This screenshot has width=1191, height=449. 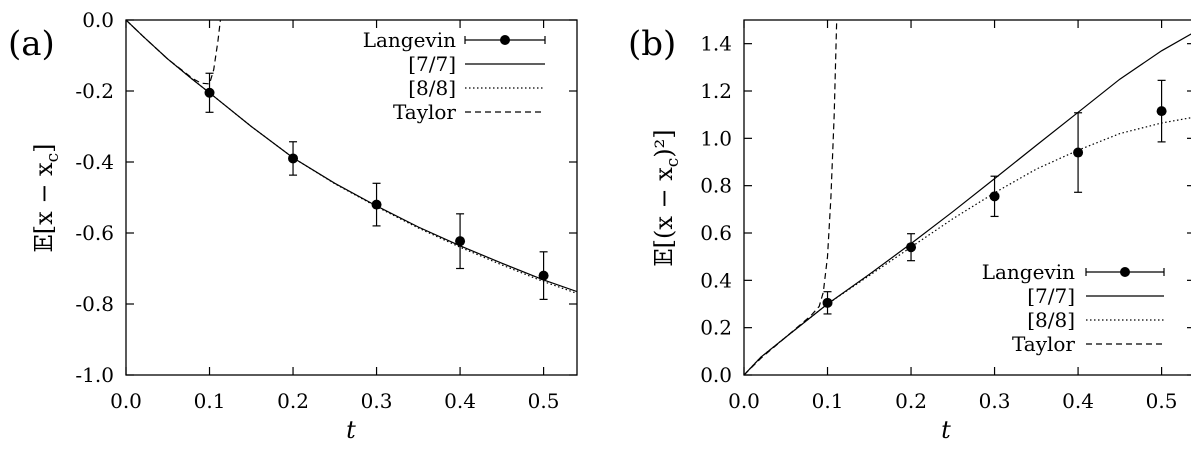 I want to click on panel-a-ylabel-close: ], so click(x=44, y=148).